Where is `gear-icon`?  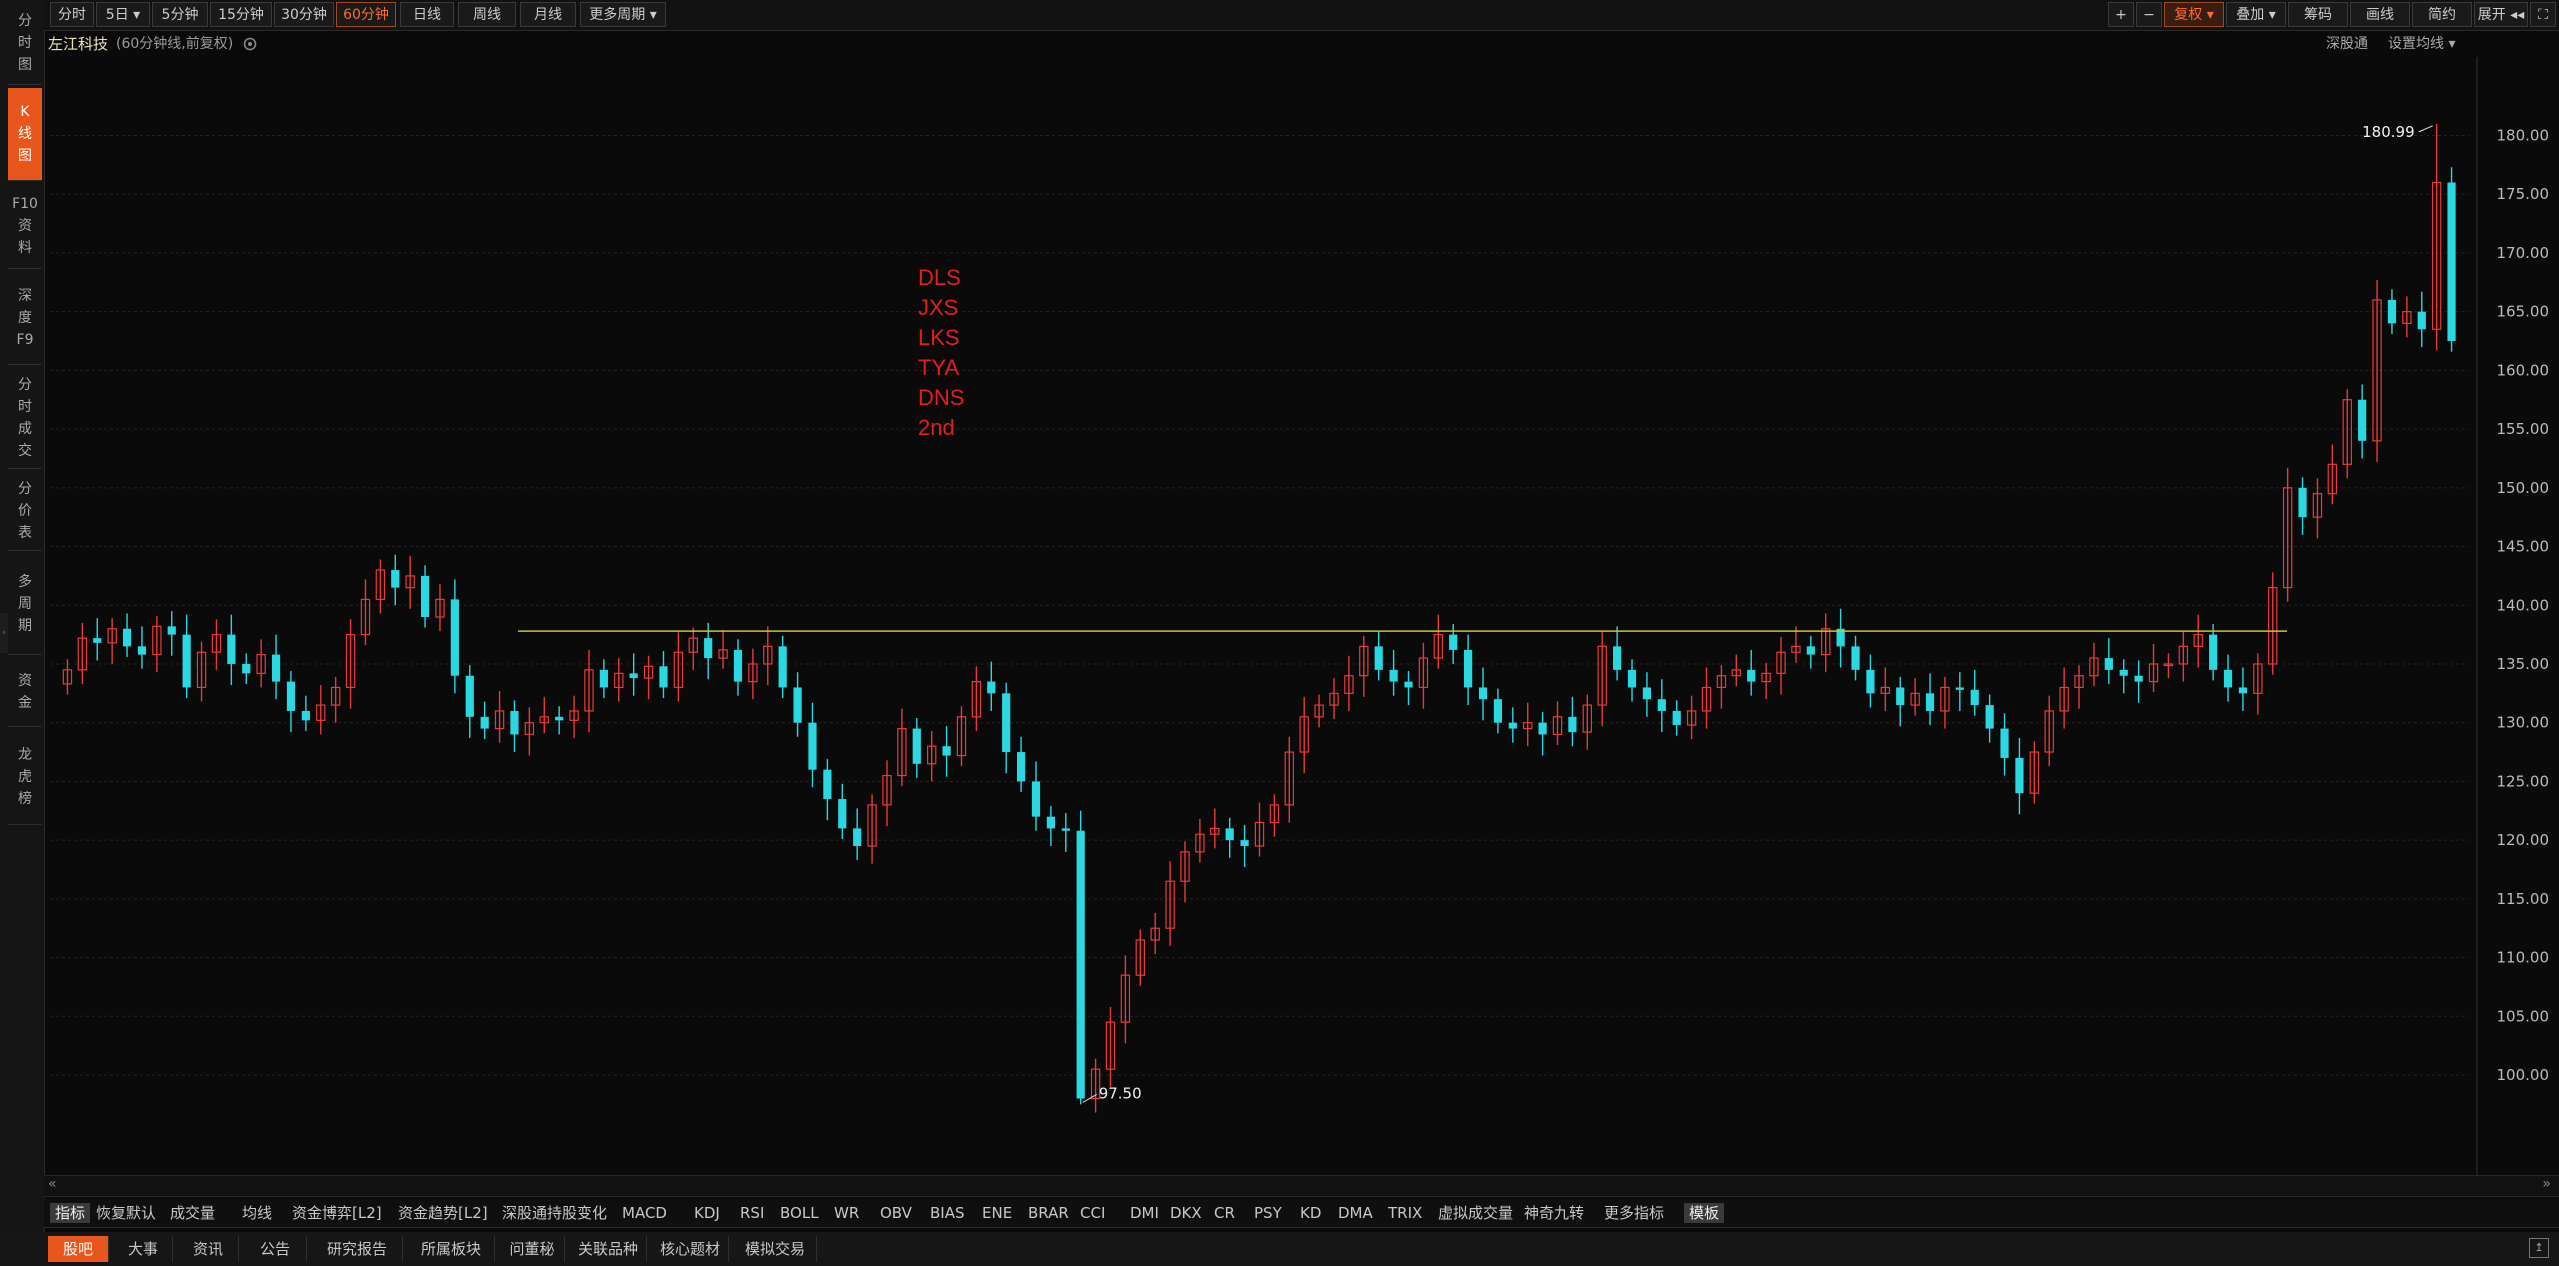
gear-icon is located at coordinates (250, 44).